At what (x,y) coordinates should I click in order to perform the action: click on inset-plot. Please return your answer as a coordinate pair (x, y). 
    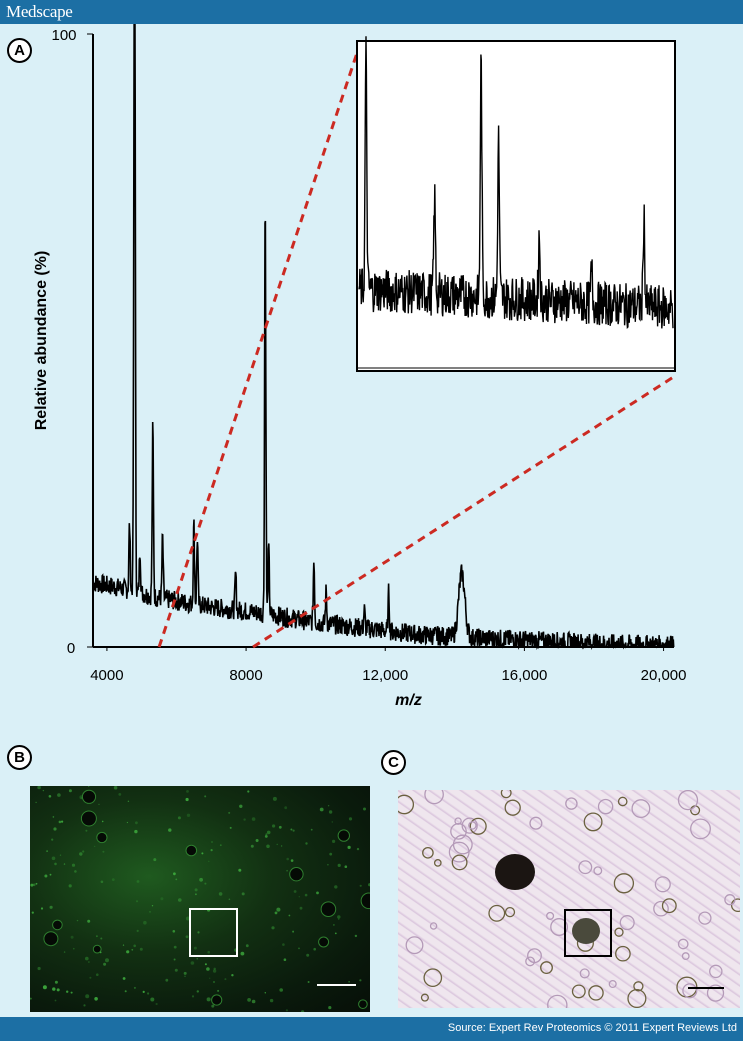
    Looking at the image, I should click on (516, 204).